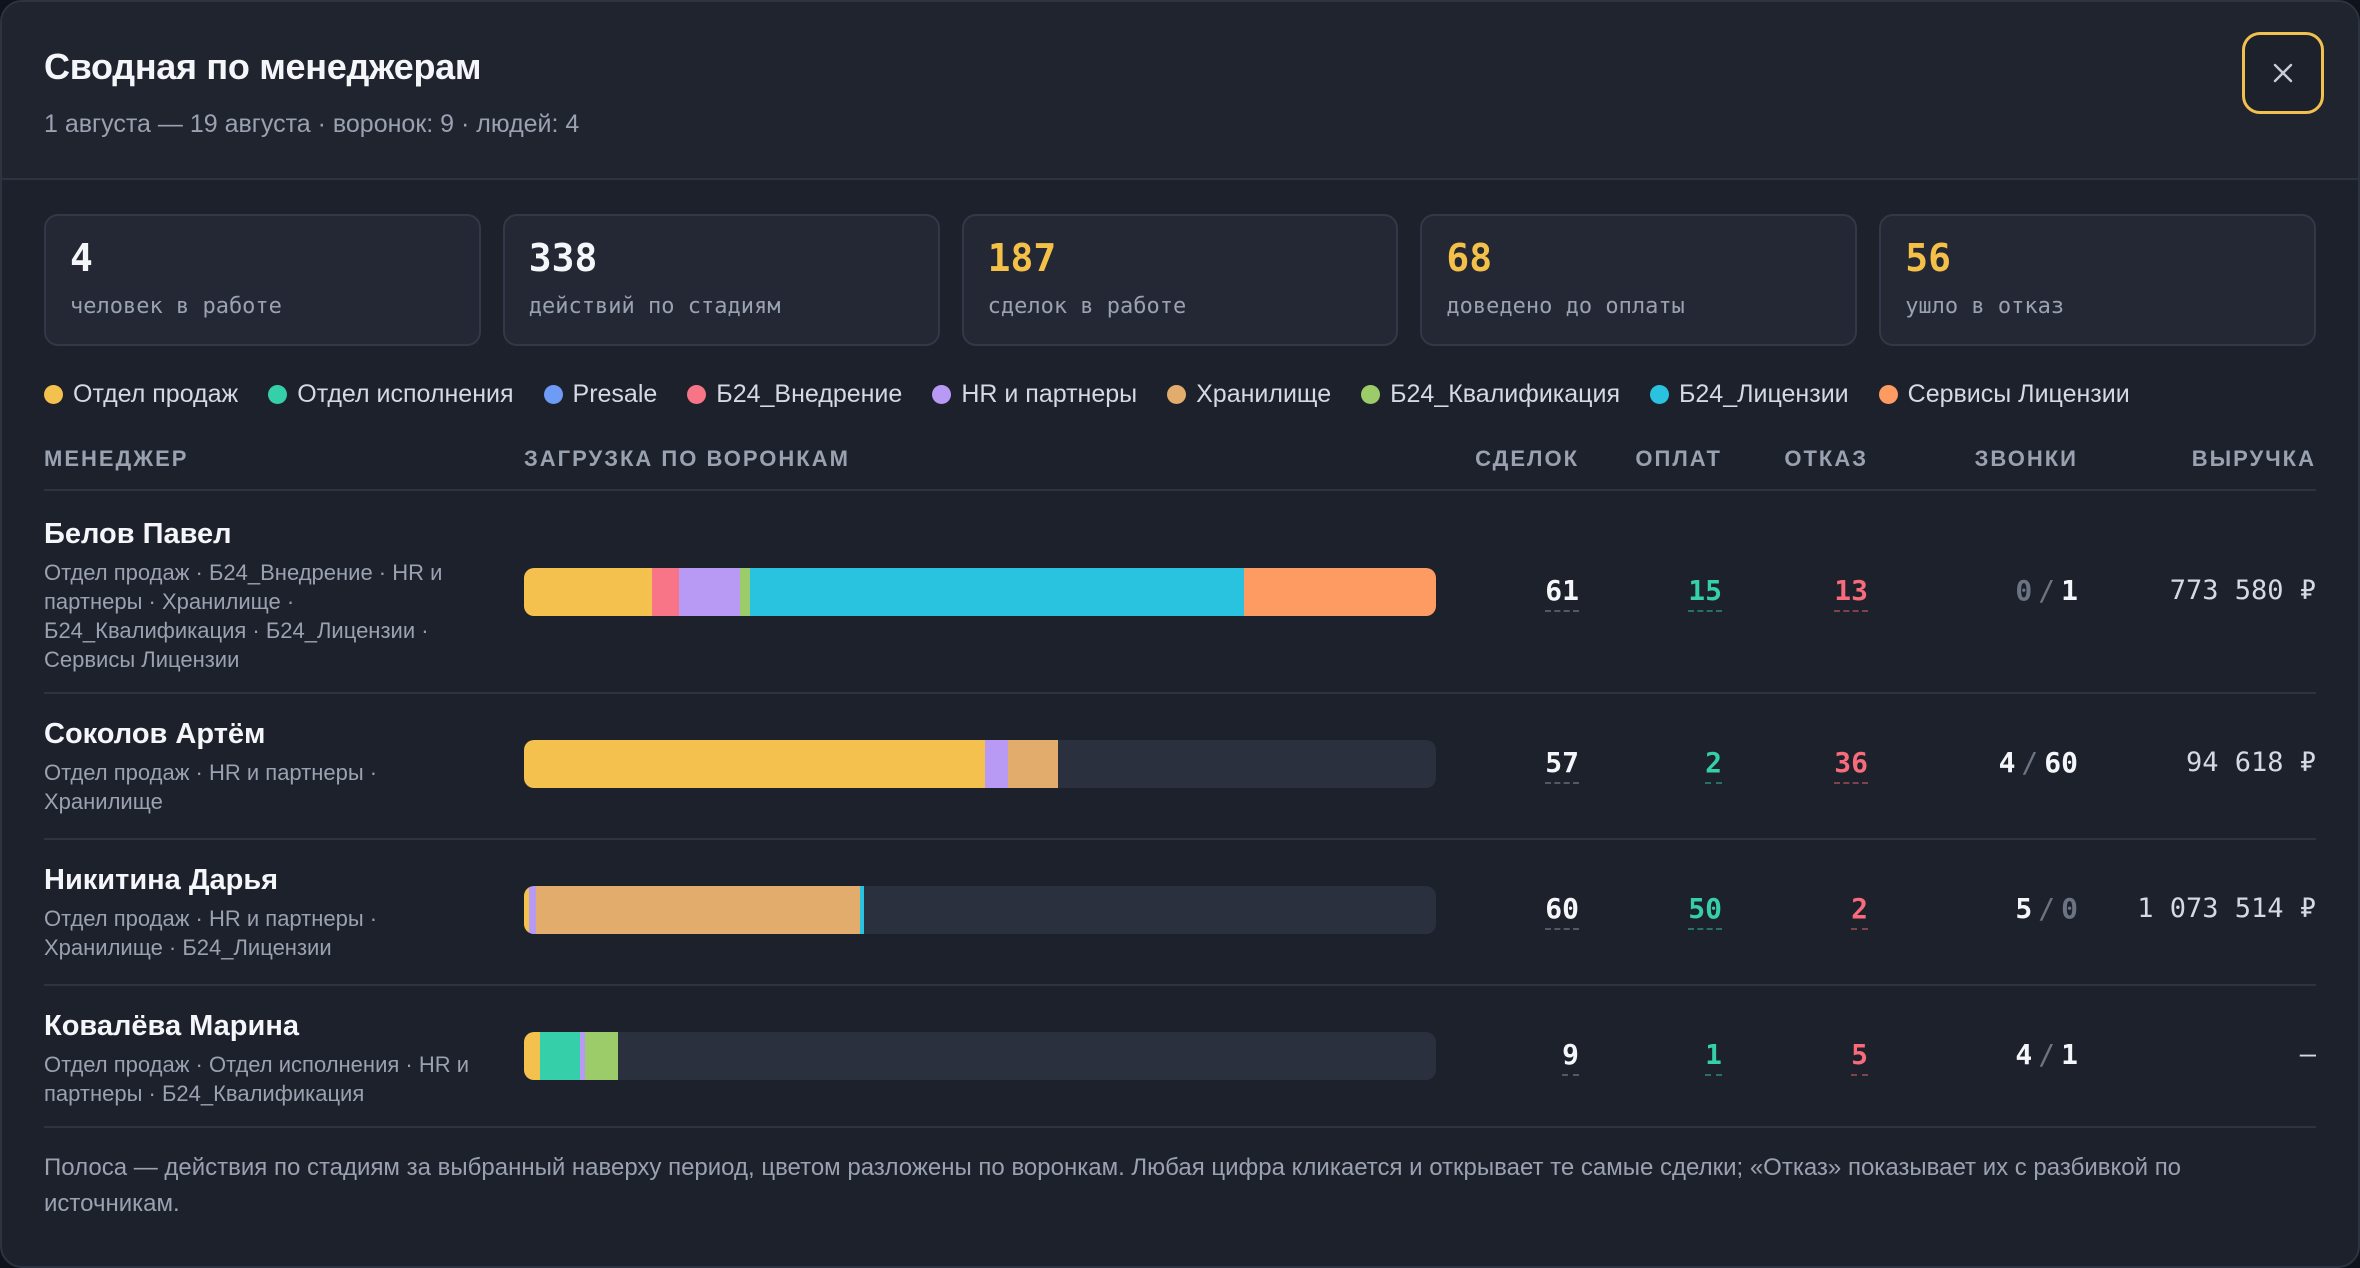 The image size is (2360, 1268). What do you see at coordinates (263, 66) in the screenshot?
I see `modal-title: Сводная по менеджерам` at bounding box center [263, 66].